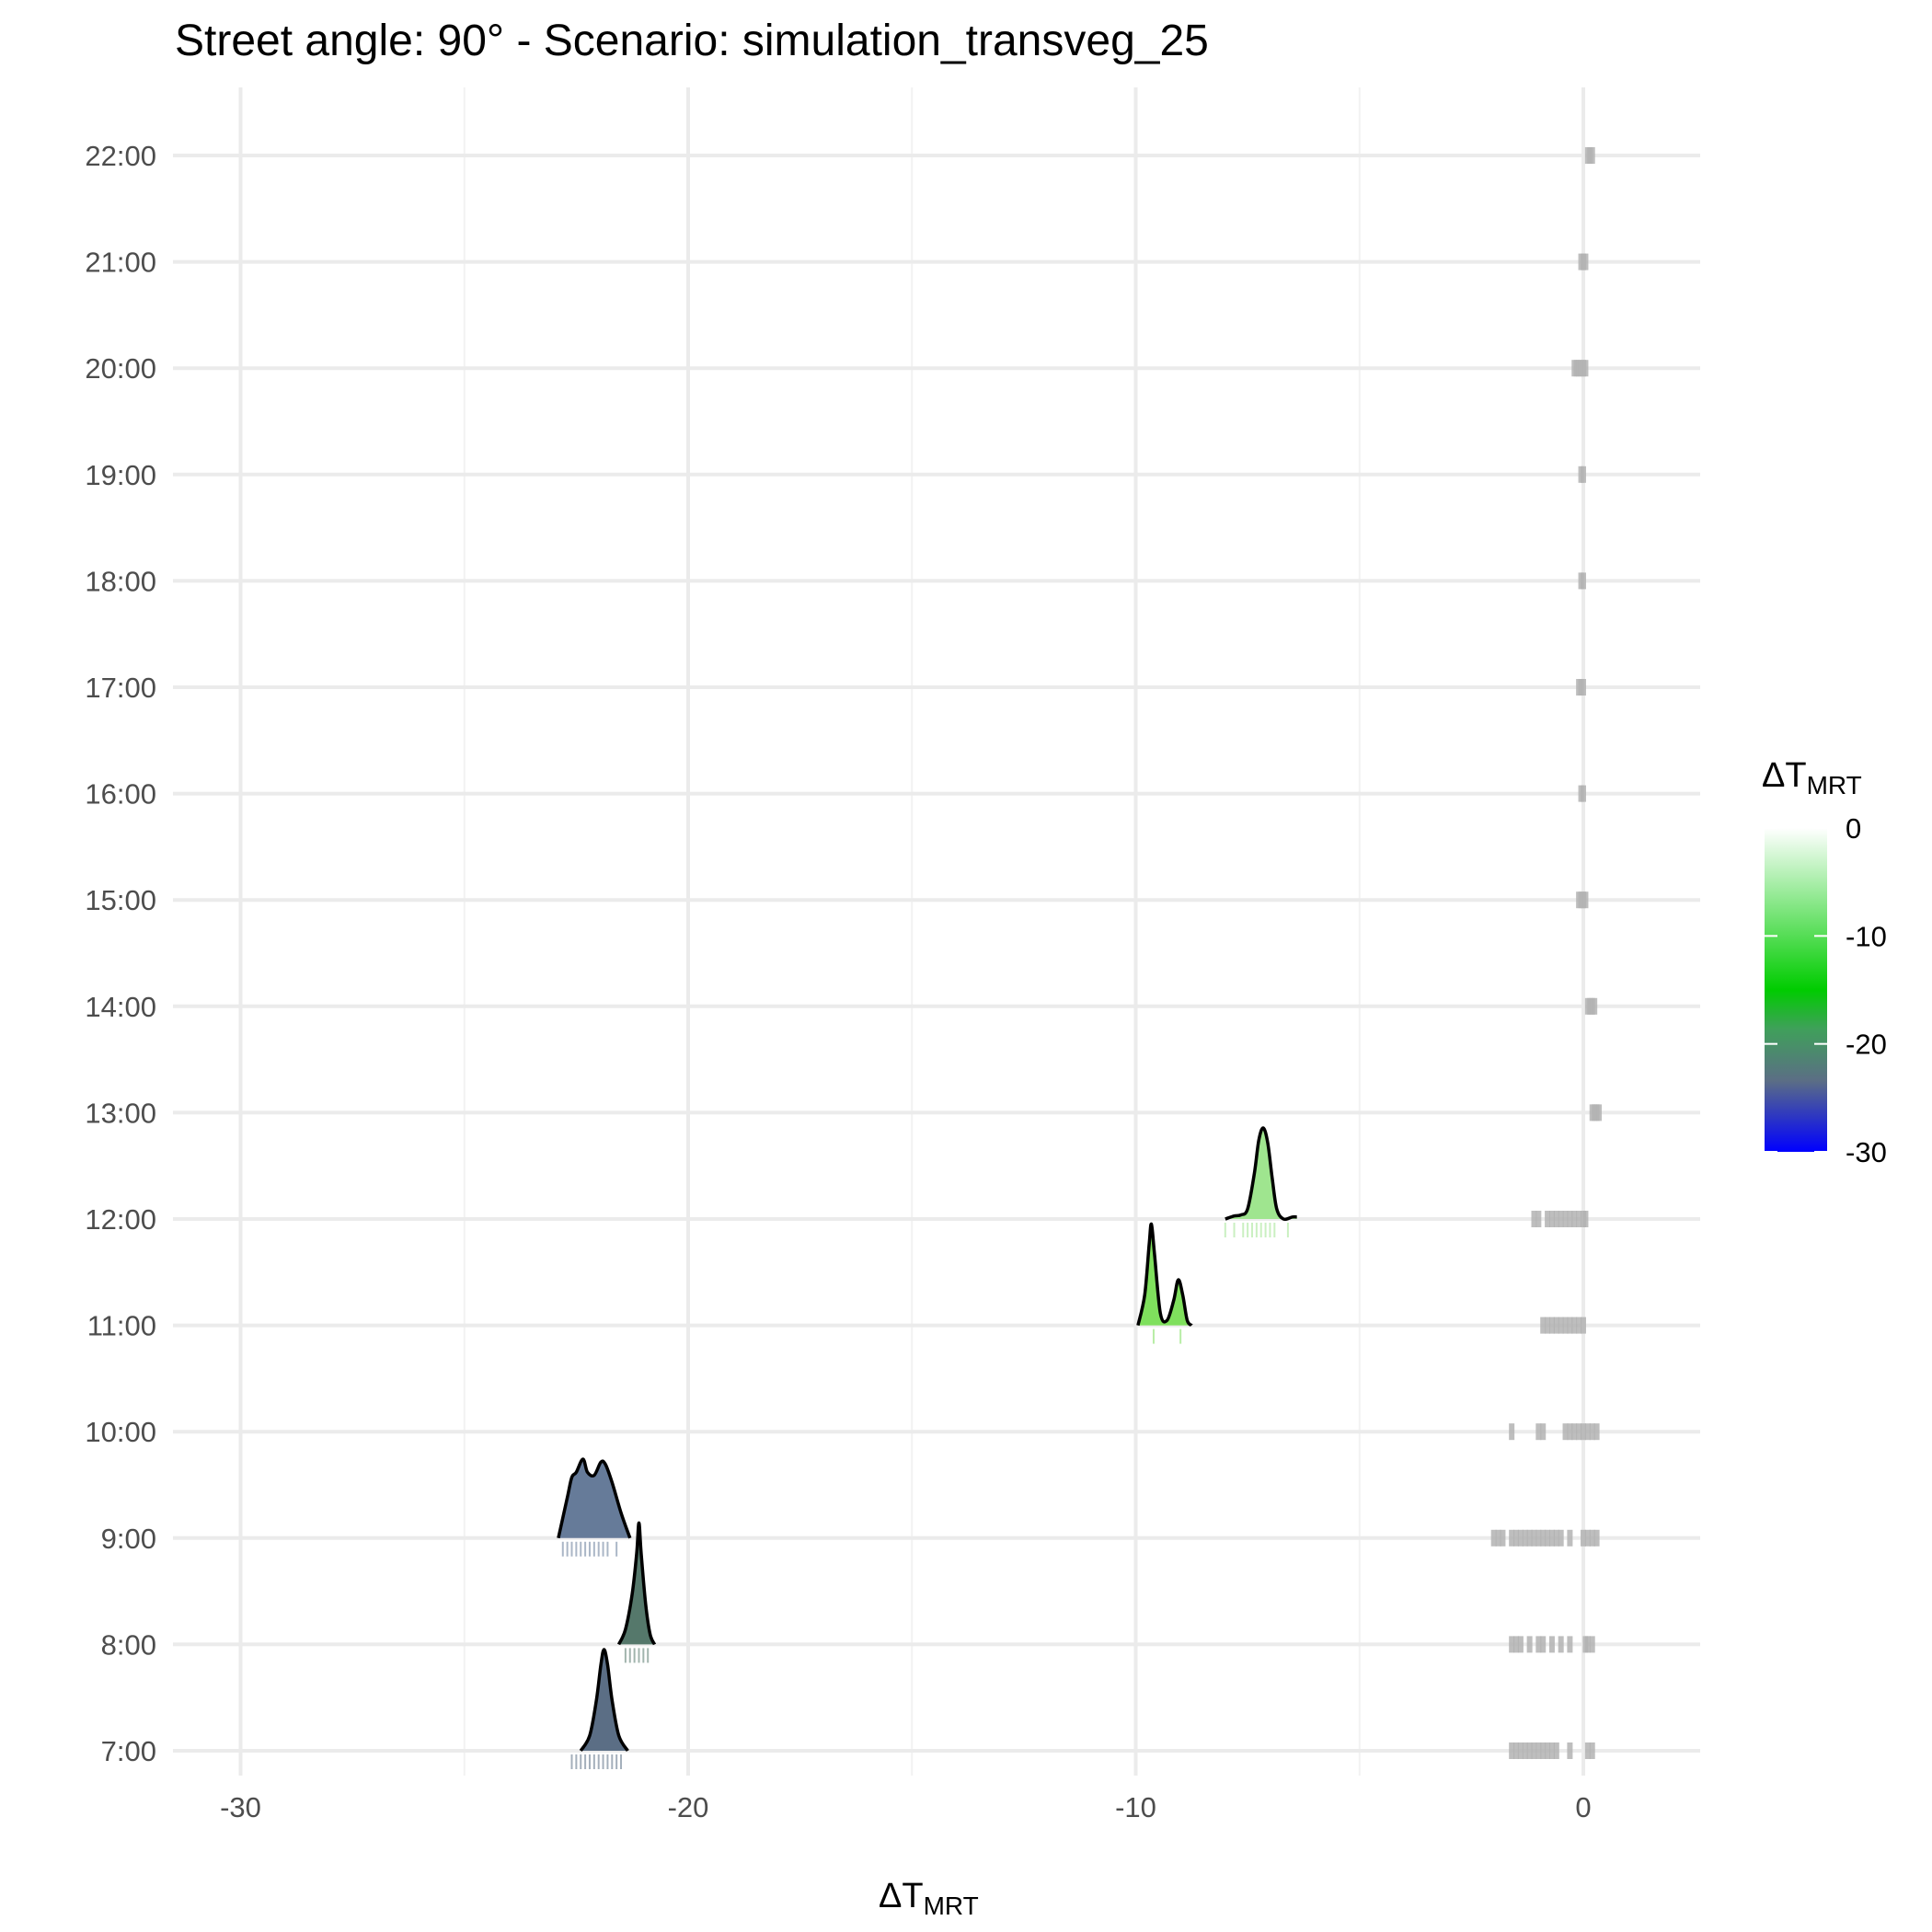  What do you see at coordinates (128, 1751) in the screenshot?
I see `y-tick-label: 7:00` at bounding box center [128, 1751].